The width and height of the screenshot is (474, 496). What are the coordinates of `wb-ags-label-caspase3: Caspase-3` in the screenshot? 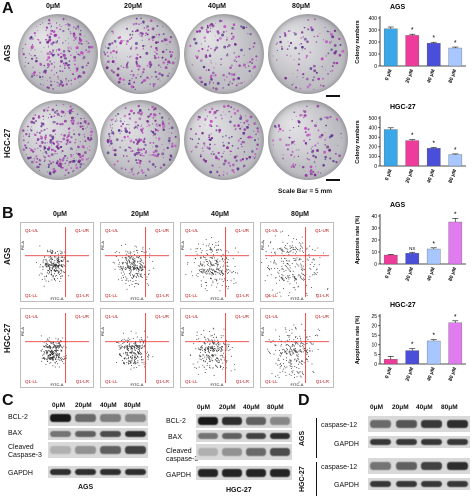 It's located at (25, 455).